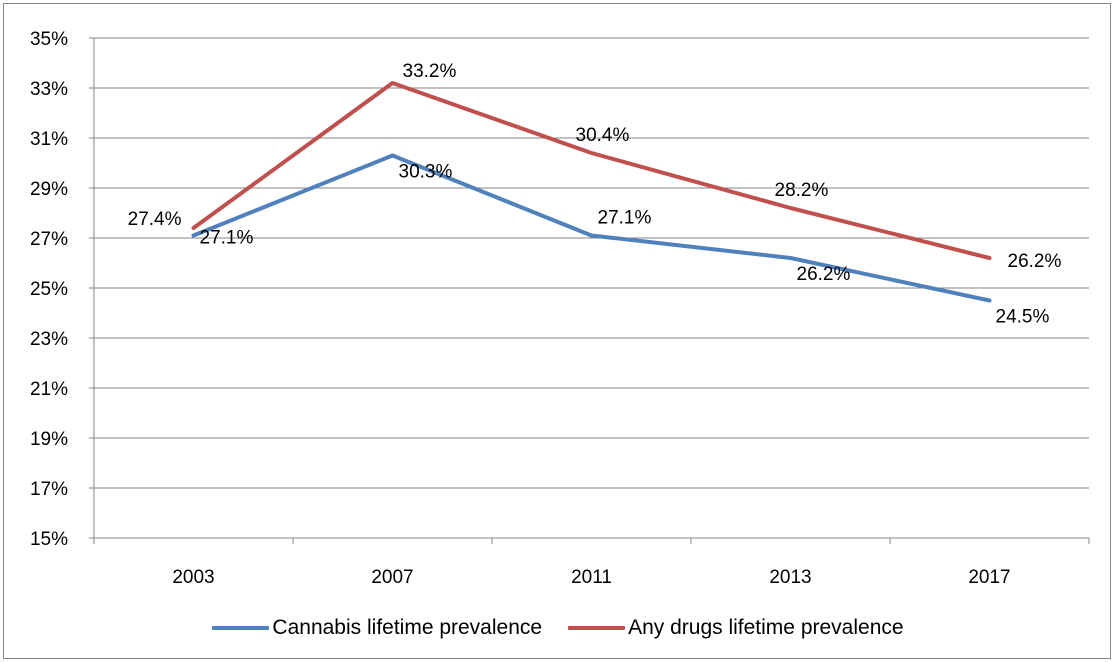 The width and height of the screenshot is (1116, 662). What do you see at coordinates (766, 627) in the screenshot?
I see `legend-label-any-drugs: Any drugs lifetime prevalence` at bounding box center [766, 627].